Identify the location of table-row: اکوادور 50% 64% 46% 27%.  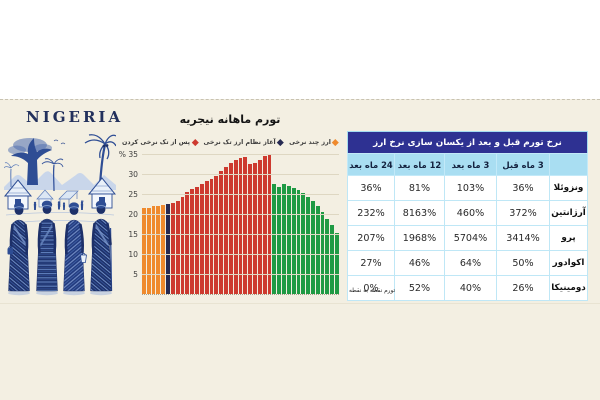
(467, 263).